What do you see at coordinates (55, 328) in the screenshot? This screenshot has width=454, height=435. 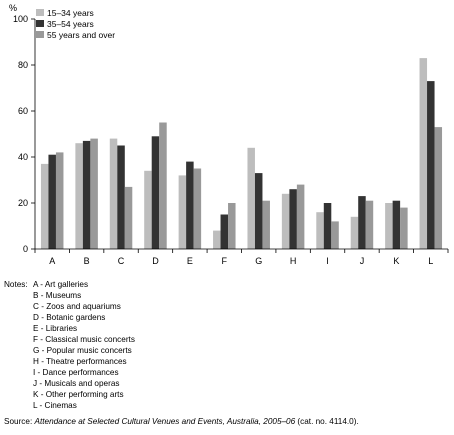 I see `note-text: E - Libraries` at bounding box center [55, 328].